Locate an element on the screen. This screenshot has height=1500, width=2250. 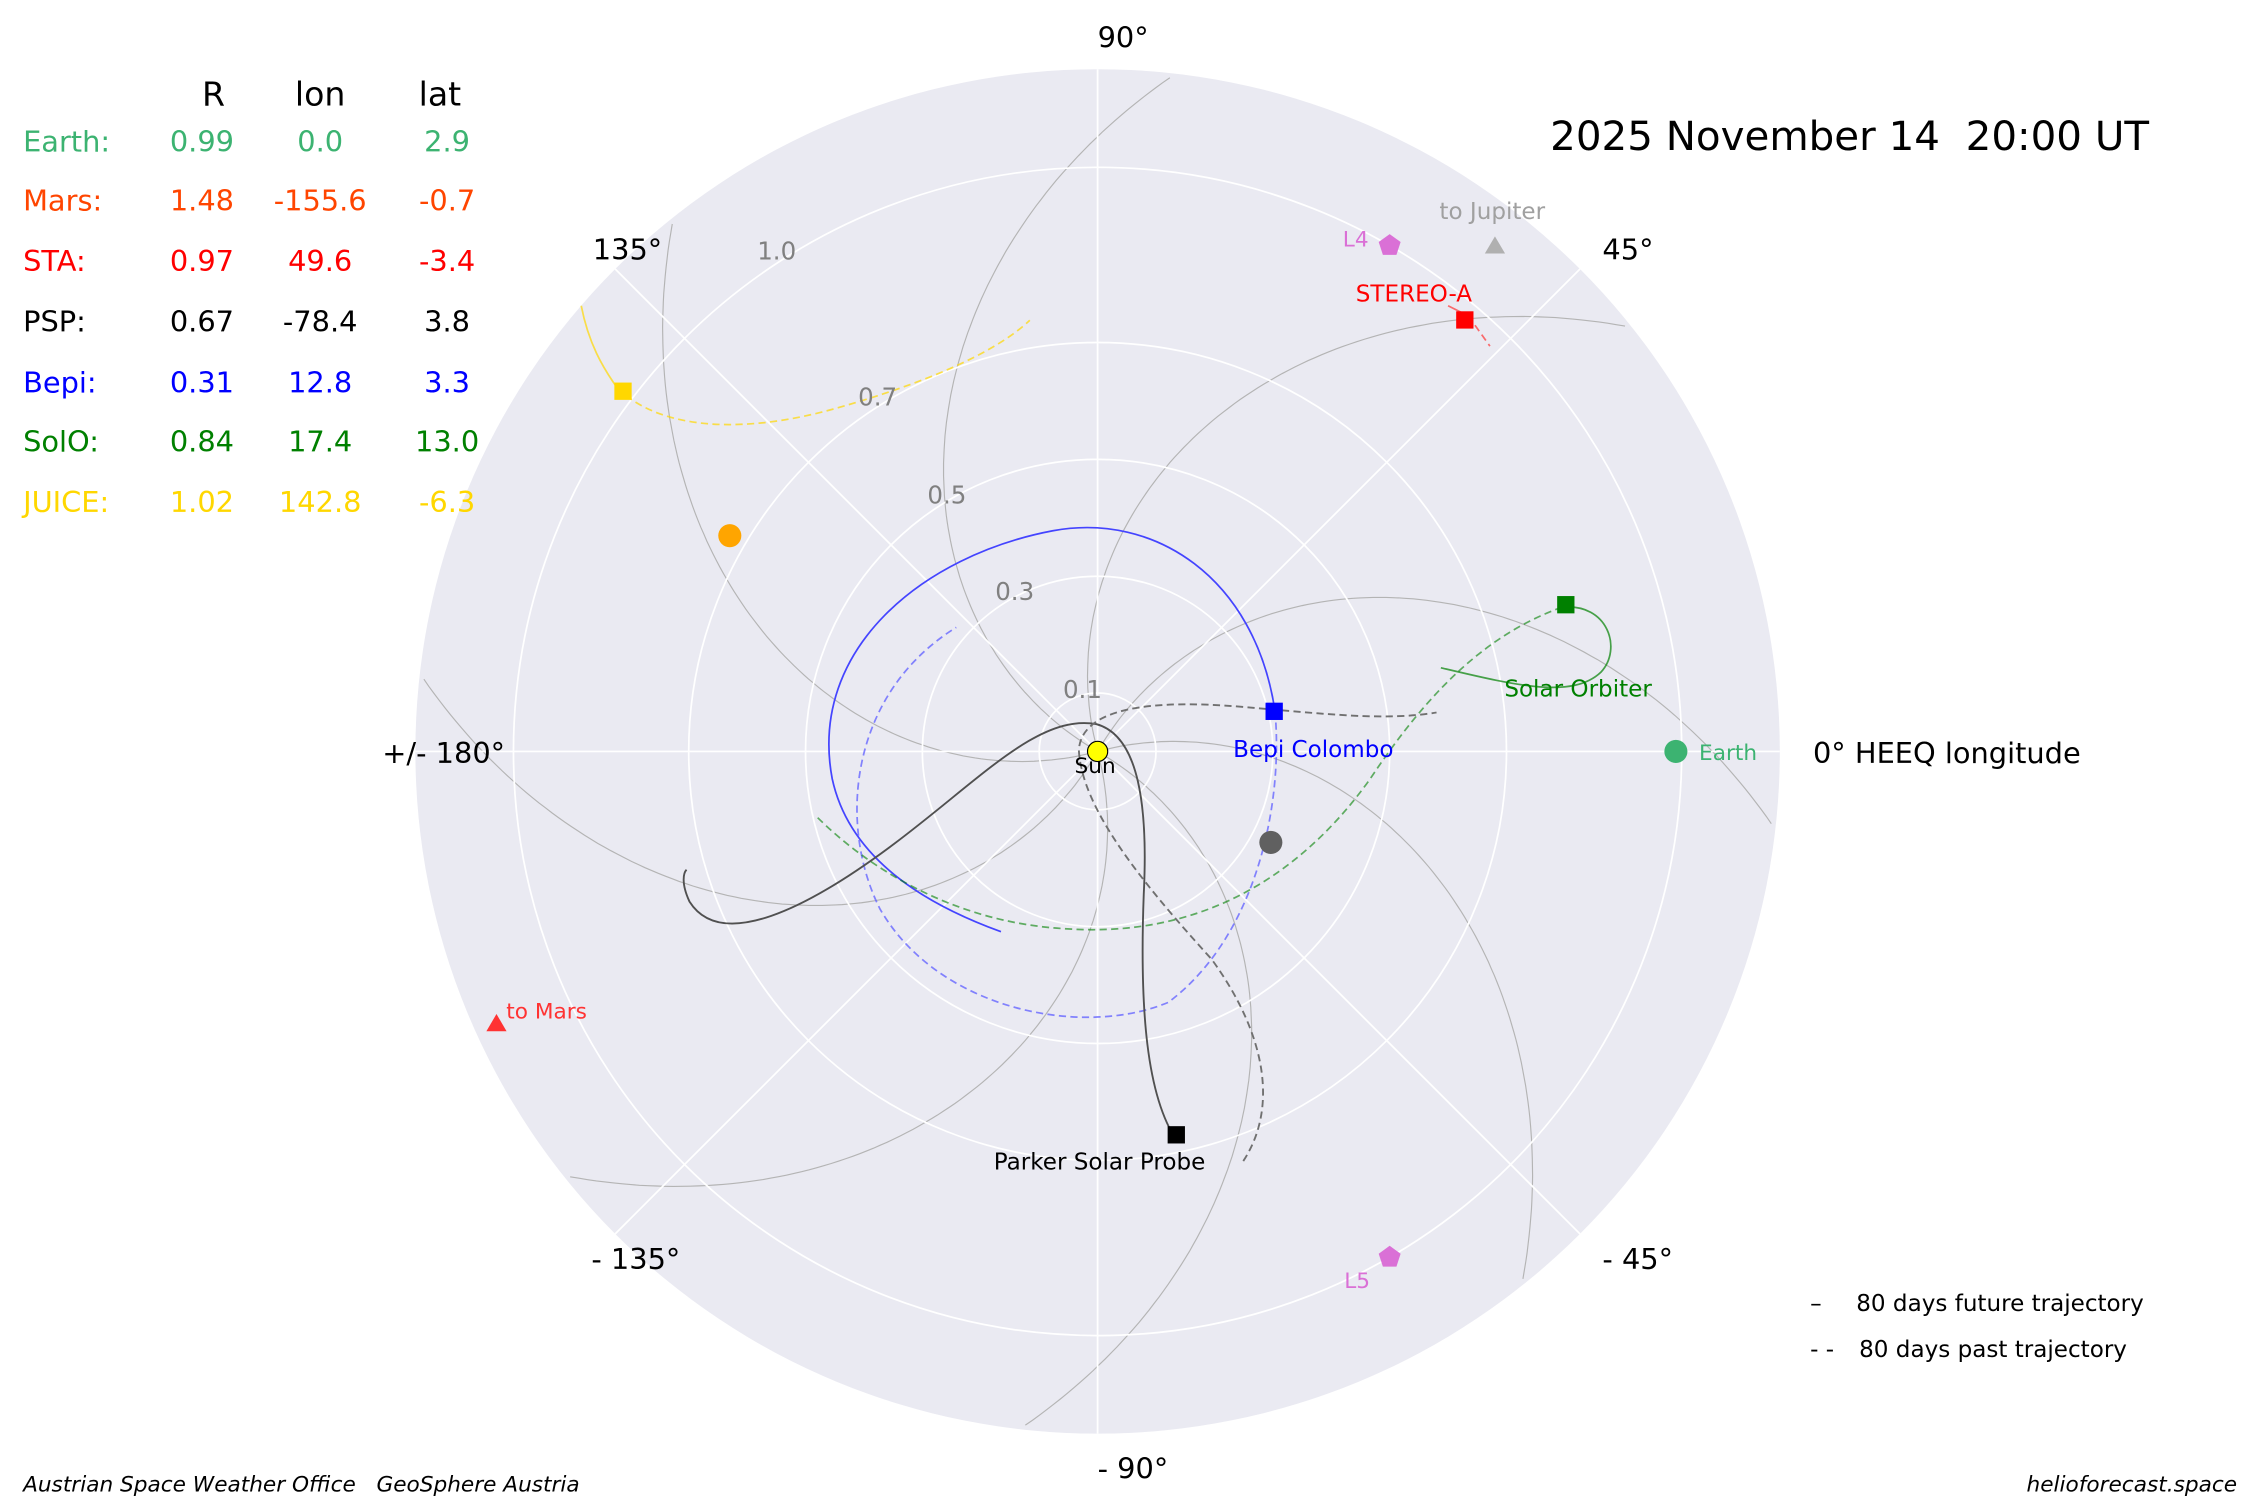
table-cell-lon: 0.0 is located at coordinates (320, 141).